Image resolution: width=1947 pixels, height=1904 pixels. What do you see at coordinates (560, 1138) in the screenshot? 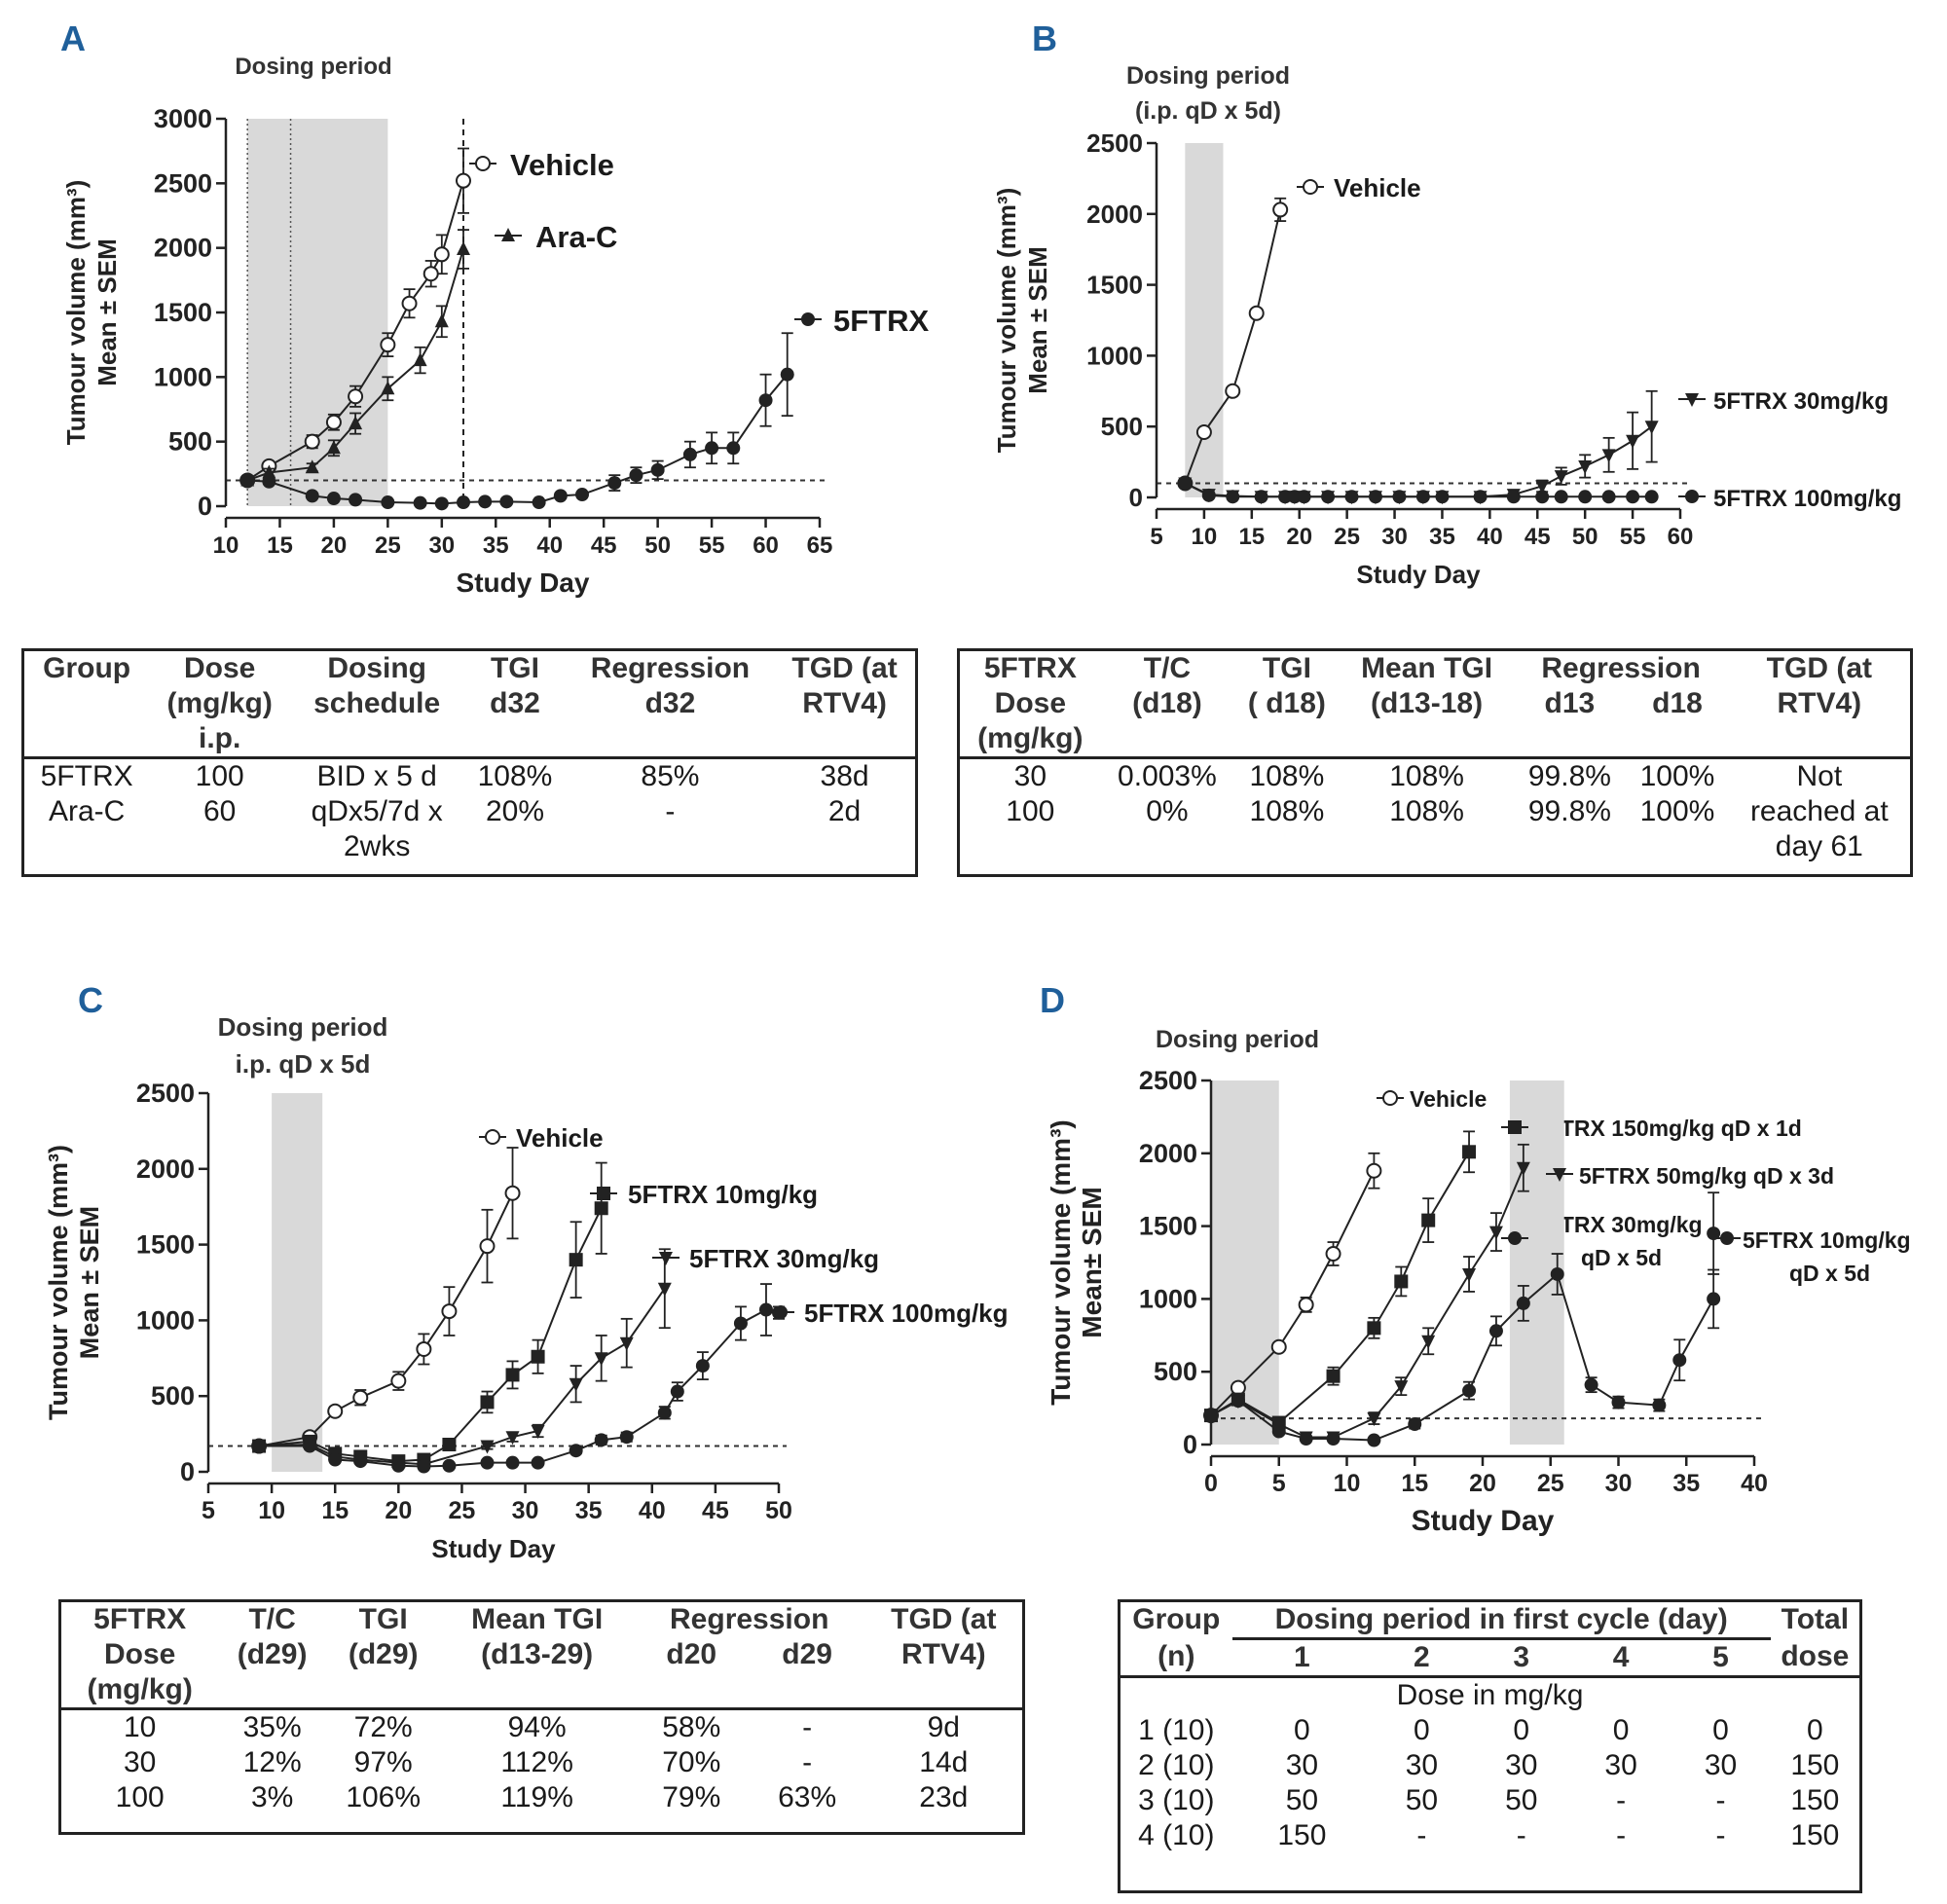
I see `legend-c-vehicle: Vehicle` at bounding box center [560, 1138].